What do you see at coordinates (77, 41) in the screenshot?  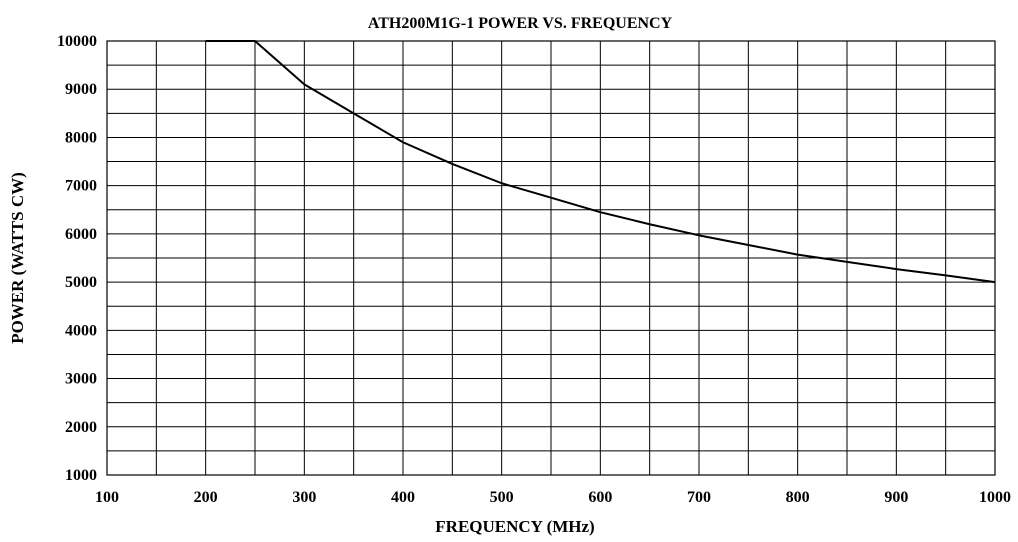 I see `y-tick-label: 10000` at bounding box center [77, 41].